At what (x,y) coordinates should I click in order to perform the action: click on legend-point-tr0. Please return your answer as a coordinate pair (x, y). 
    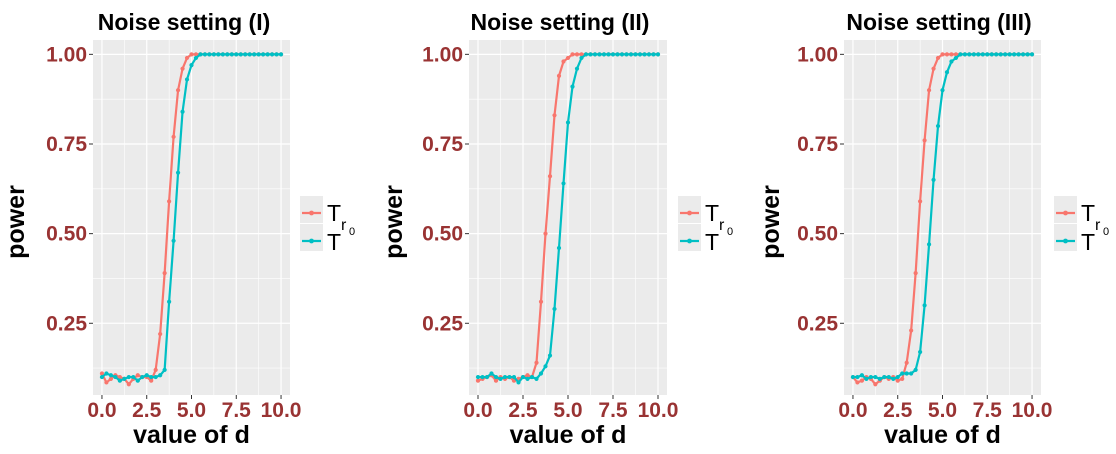
    Looking at the image, I should click on (689, 213).